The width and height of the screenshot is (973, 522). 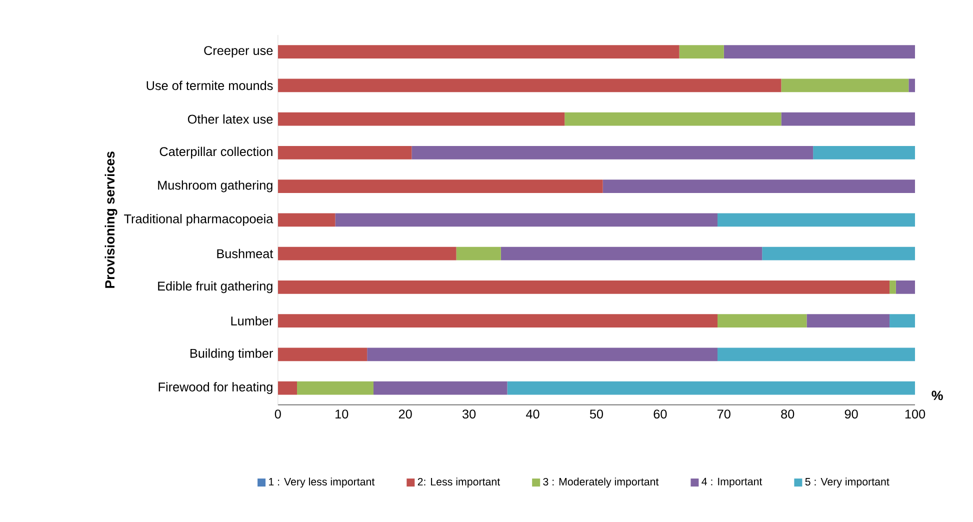 I want to click on x-tick-label: 50, so click(x=597, y=414).